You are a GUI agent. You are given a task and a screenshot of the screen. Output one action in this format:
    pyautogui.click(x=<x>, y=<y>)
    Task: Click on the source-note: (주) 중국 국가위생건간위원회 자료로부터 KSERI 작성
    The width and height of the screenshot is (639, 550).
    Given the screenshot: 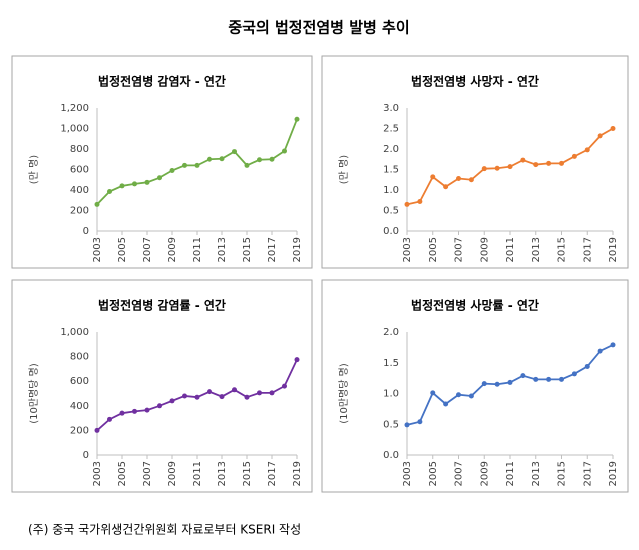 What is the action you would take?
    pyautogui.click(x=164, y=530)
    